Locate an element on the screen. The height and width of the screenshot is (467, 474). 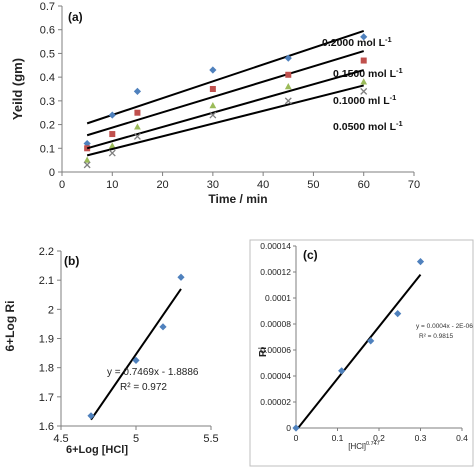
y-axis-title: 6+Log Ri is located at coordinates (10, 325).